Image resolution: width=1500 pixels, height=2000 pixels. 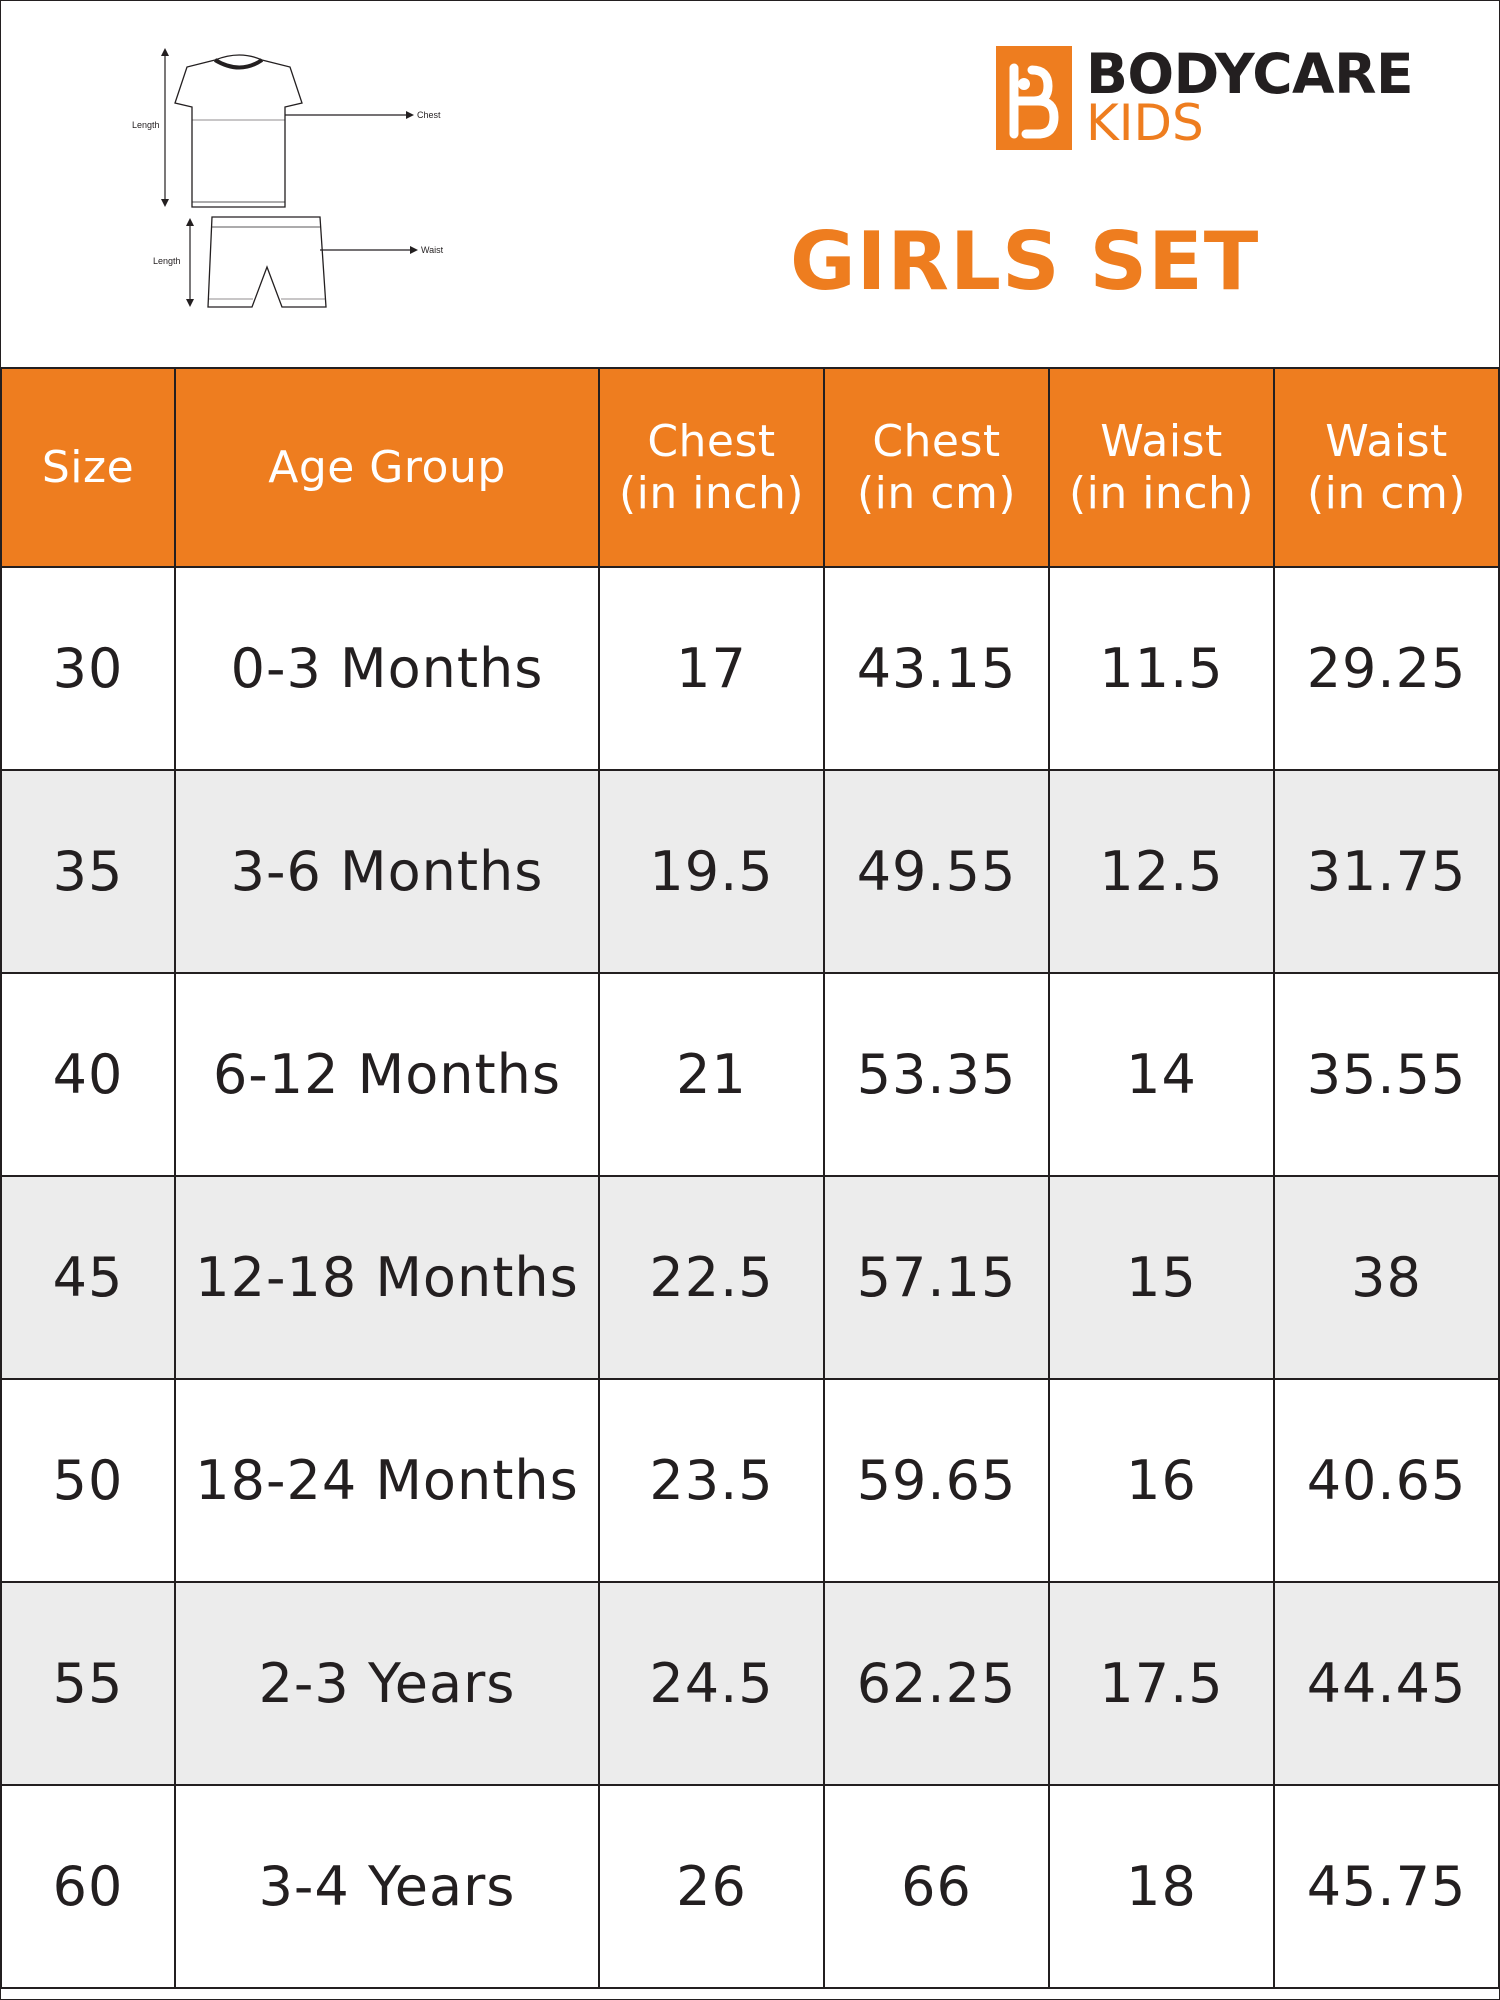 What do you see at coordinates (1025, 261) in the screenshot?
I see `page-title: GIRLS SET` at bounding box center [1025, 261].